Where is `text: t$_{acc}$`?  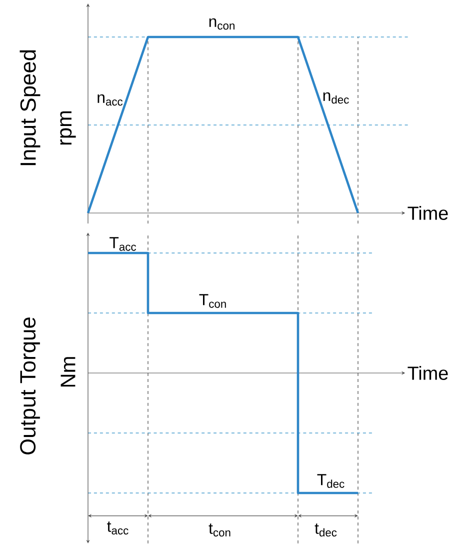
text: t$_{acc}$ is located at coordinates (117, 528).